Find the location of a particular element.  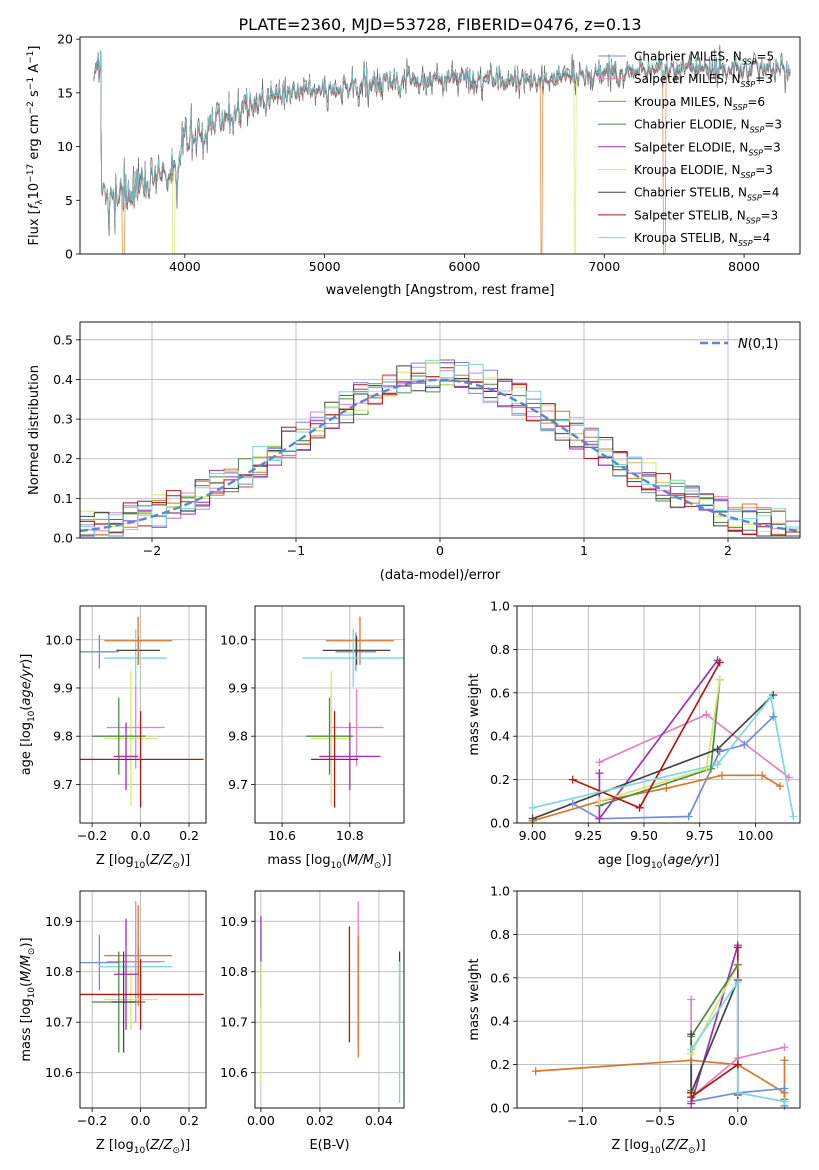

y-axis-label: Flux [fλ10−17 erg cm−2 s−1 A−1] is located at coordinates (35, 146).